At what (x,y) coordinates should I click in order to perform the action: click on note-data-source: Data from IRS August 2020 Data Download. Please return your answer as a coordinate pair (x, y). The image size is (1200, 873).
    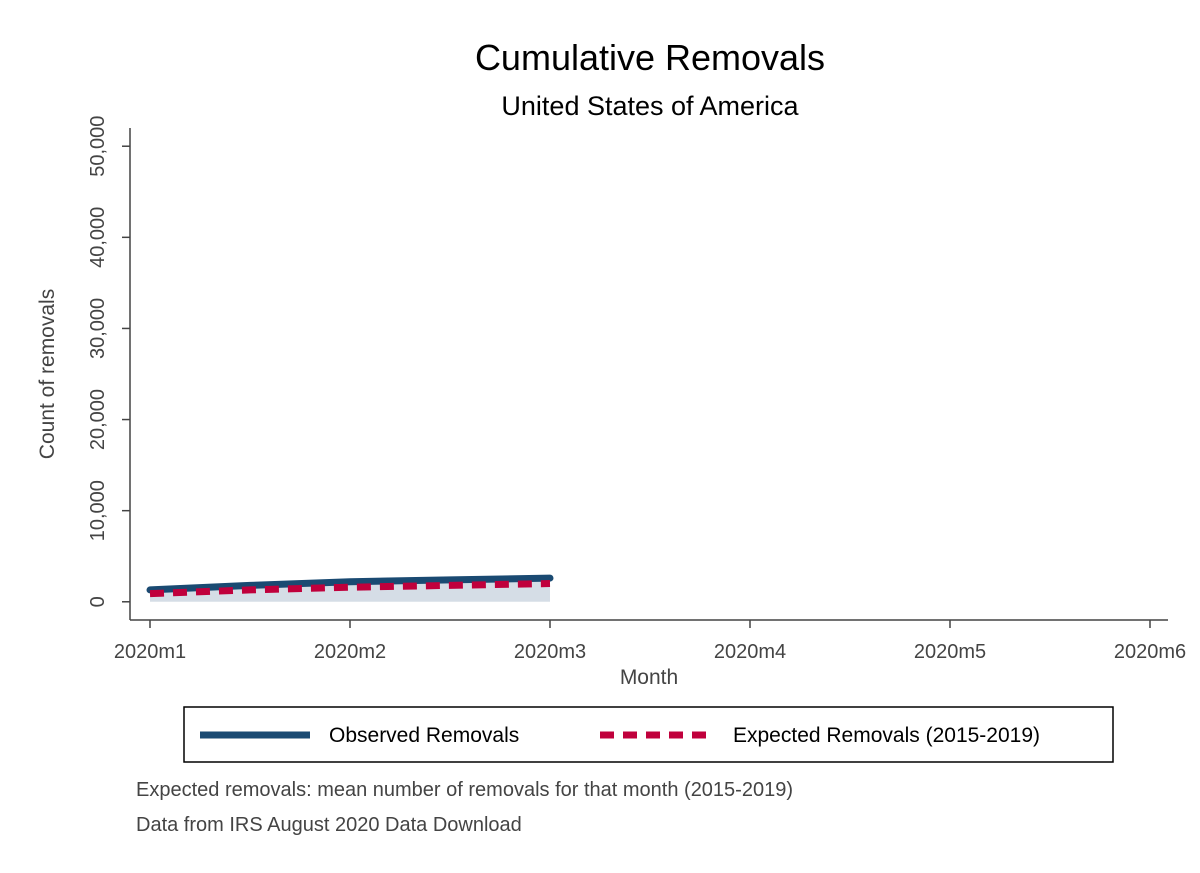
    Looking at the image, I should click on (329, 825).